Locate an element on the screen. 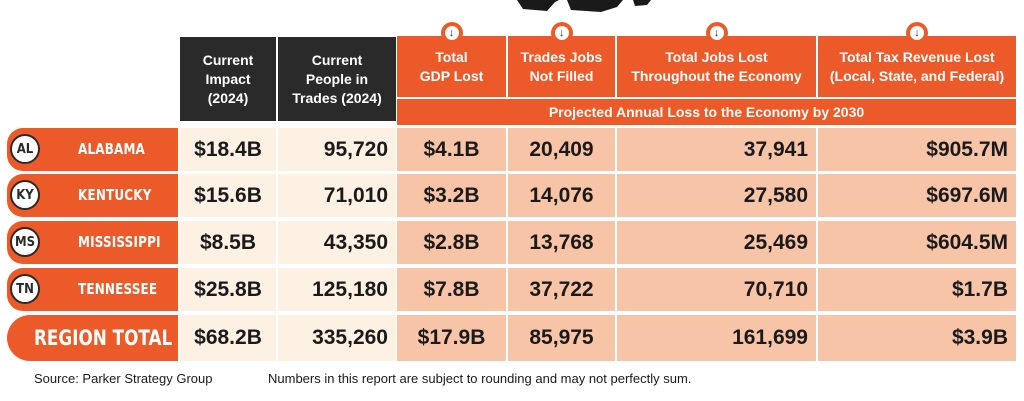 The width and height of the screenshot is (1024, 401). state-abbreviation-badge: MS is located at coordinates (25, 242).